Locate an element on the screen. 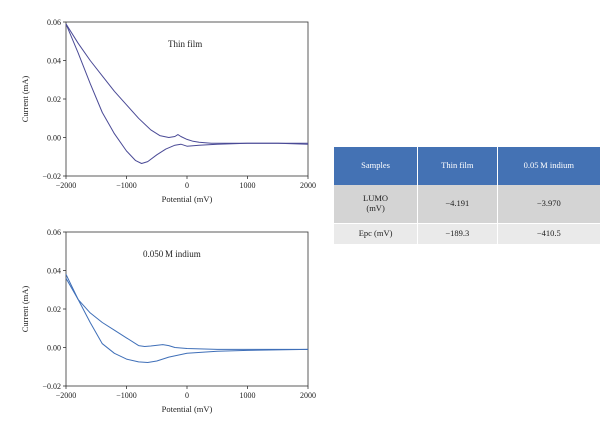  chart-annotation: 0.050 M indium is located at coordinates (172, 254).